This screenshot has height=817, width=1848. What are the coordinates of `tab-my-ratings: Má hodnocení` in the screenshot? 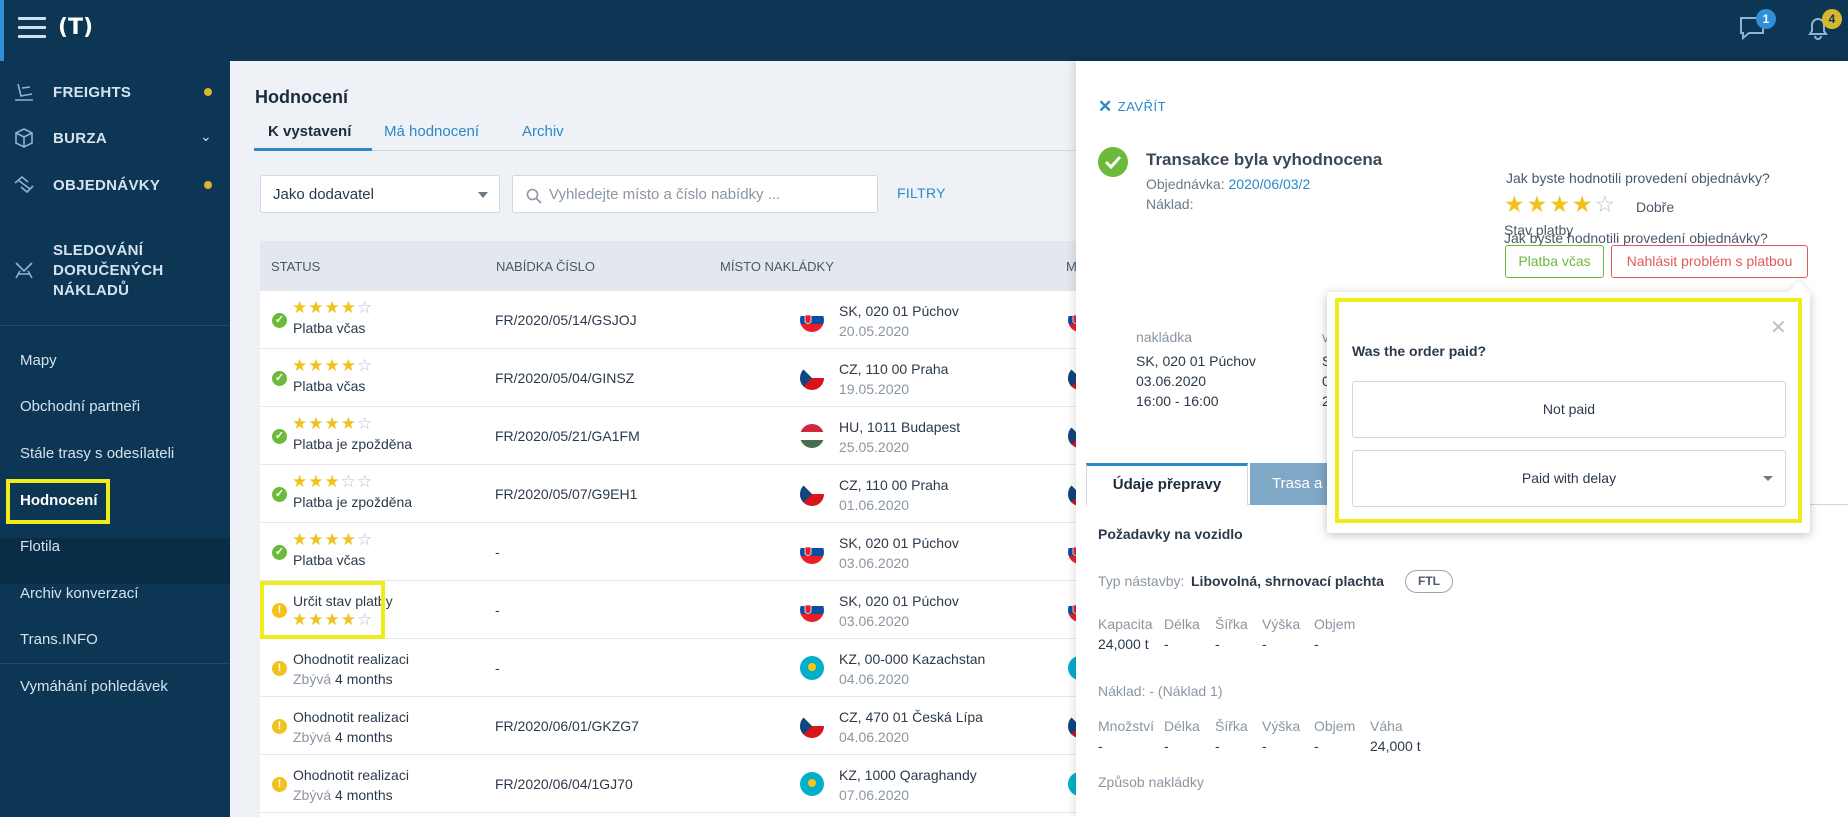 It's located at (432, 131).